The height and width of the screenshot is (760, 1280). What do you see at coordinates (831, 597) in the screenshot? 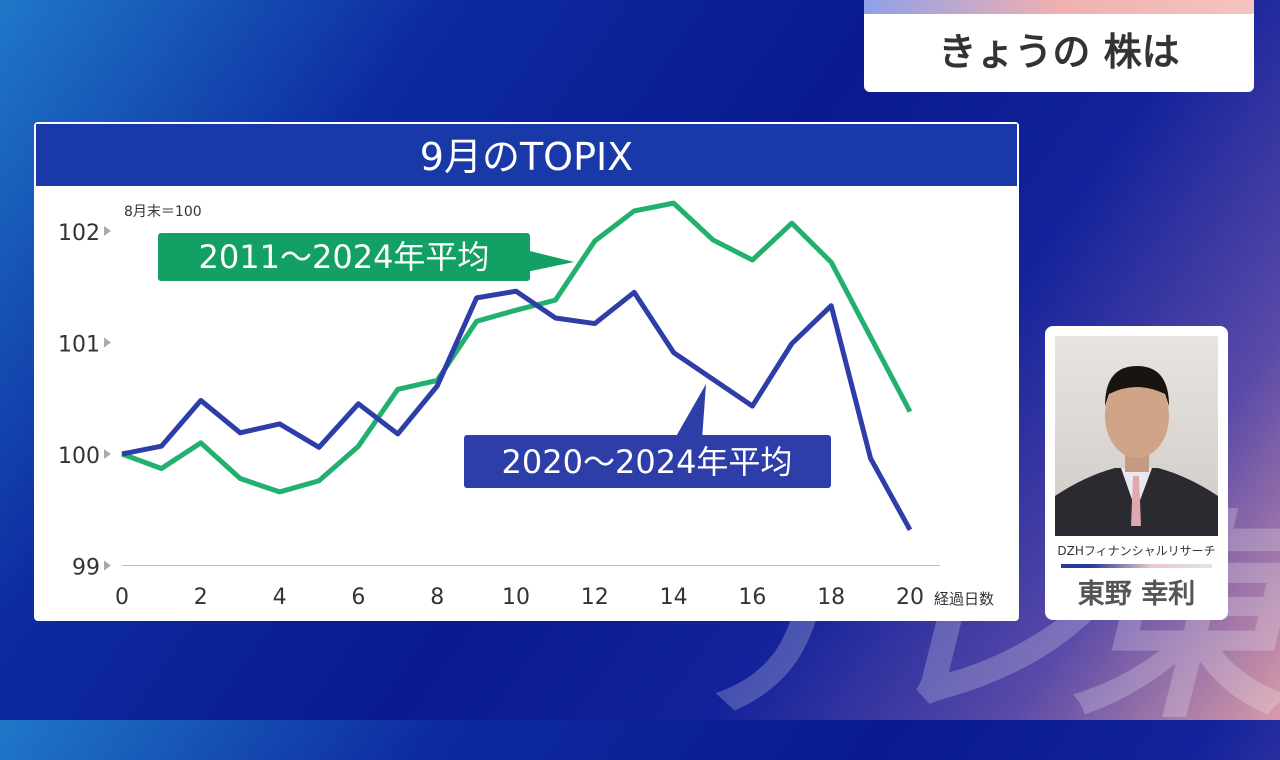
I see `x-tick-label: 18` at bounding box center [831, 597].